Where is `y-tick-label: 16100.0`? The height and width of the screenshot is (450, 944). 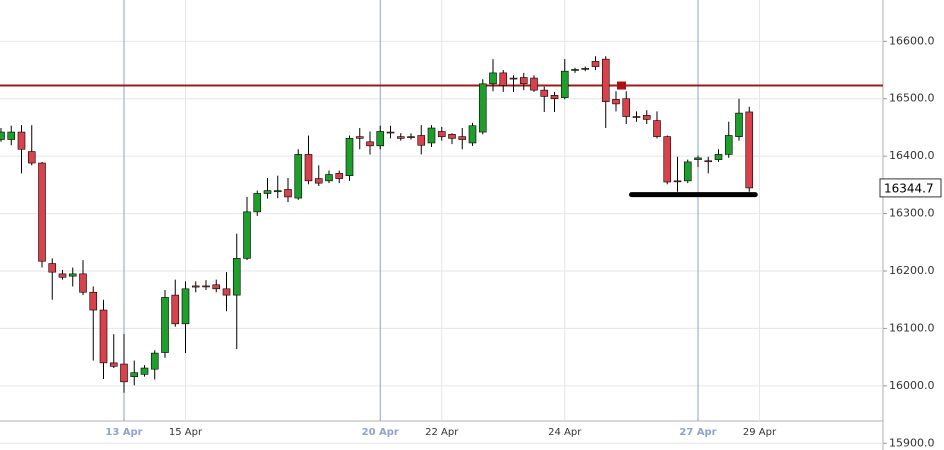
y-tick-label: 16100.0 is located at coordinates (912, 327).